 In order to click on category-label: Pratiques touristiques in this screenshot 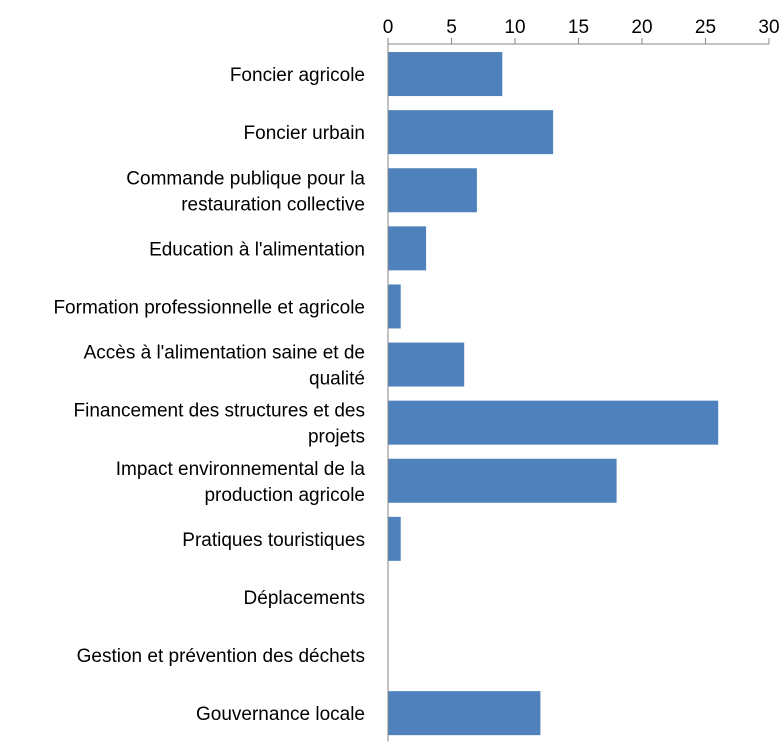, I will do `click(273, 540)`.